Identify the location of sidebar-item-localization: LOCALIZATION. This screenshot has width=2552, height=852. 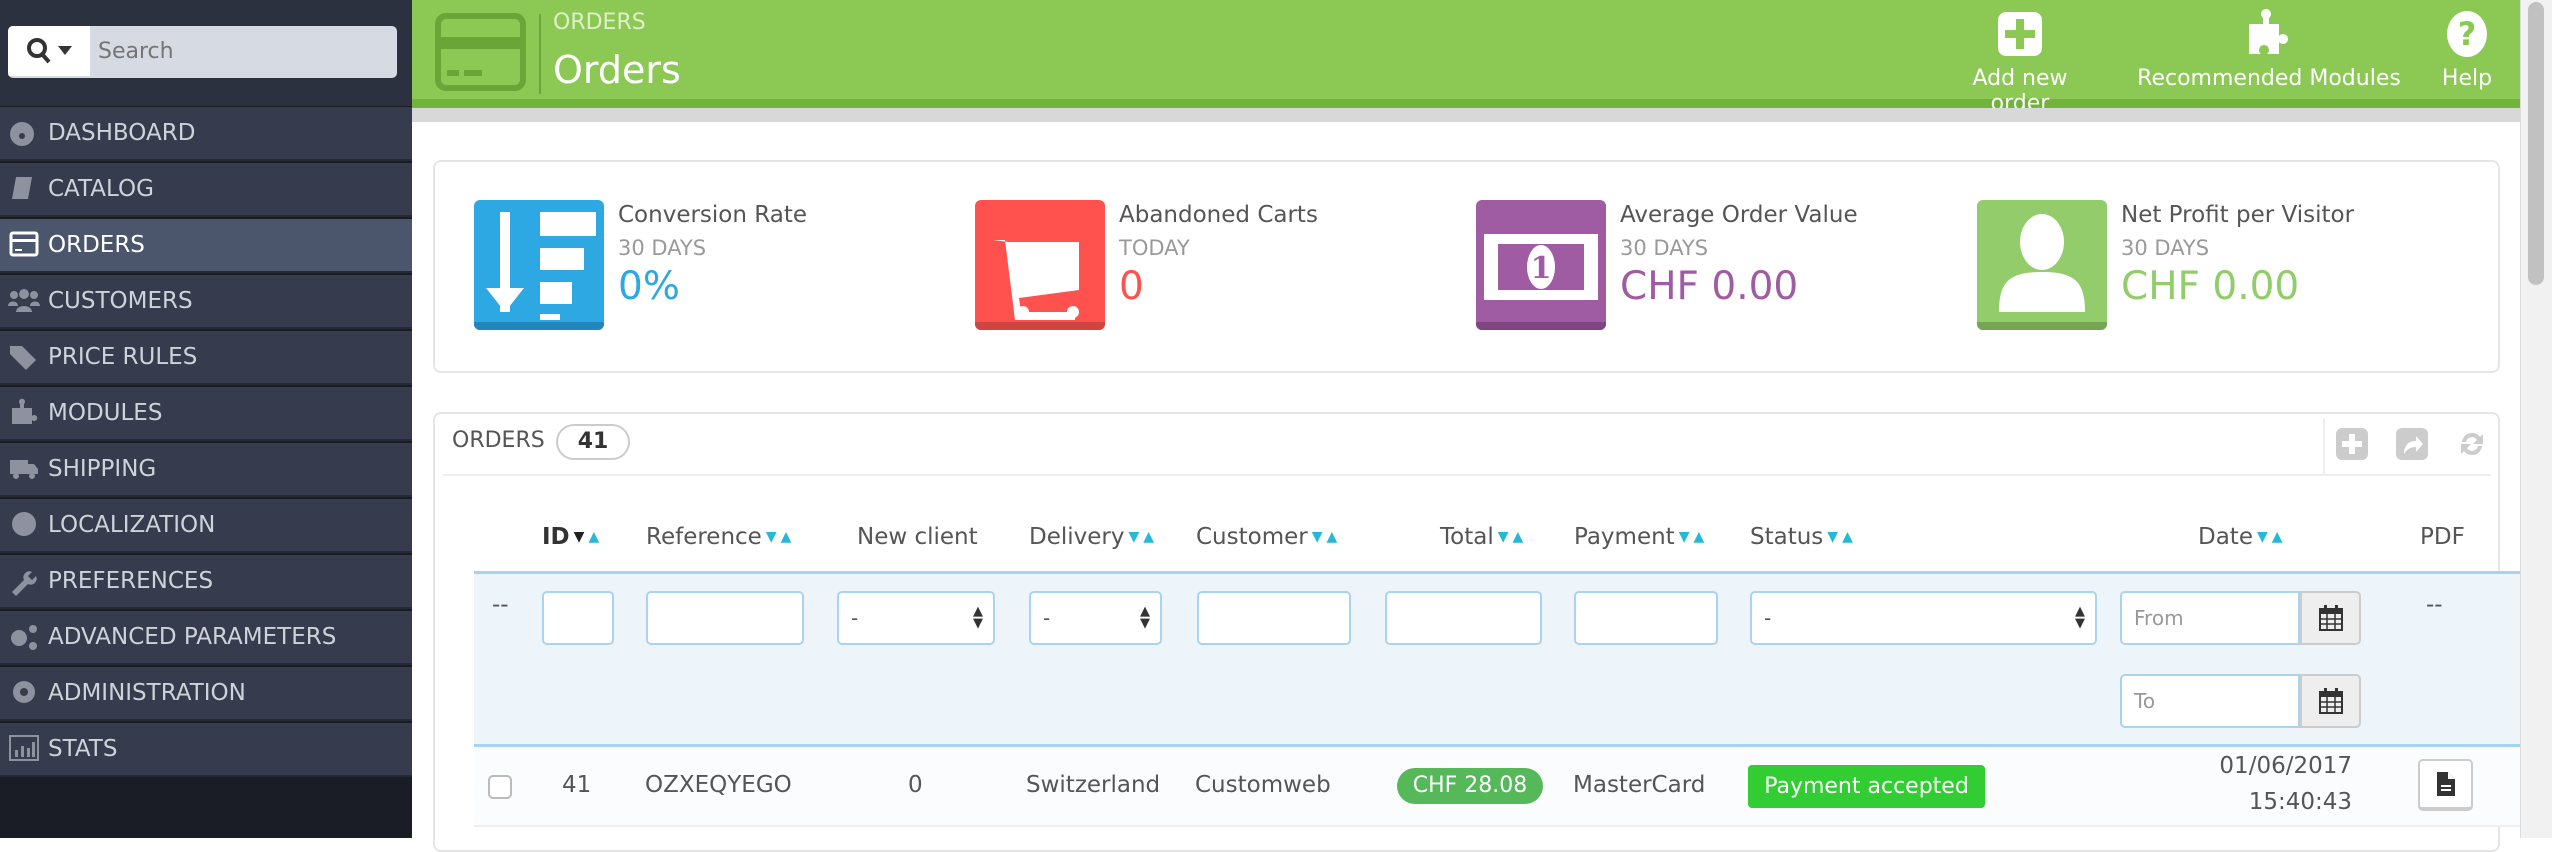
(206, 526).